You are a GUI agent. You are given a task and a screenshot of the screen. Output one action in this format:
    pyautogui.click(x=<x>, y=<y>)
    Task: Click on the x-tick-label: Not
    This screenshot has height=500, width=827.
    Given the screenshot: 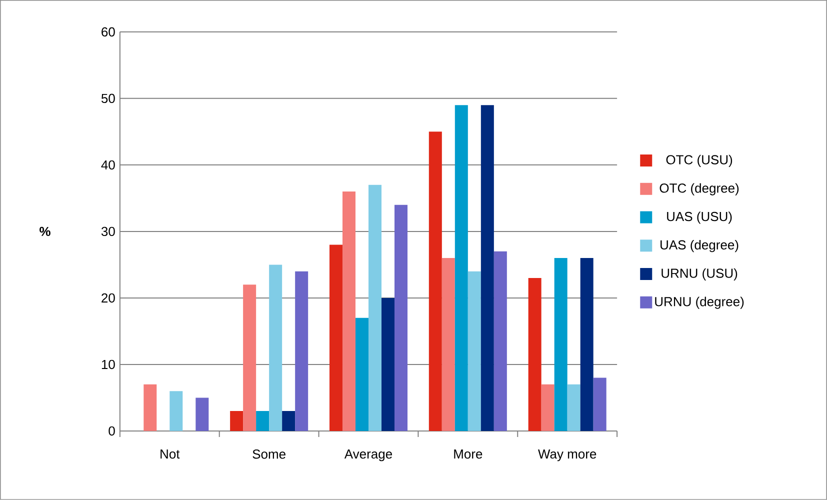 What is the action you would take?
    pyautogui.click(x=170, y=454)
    